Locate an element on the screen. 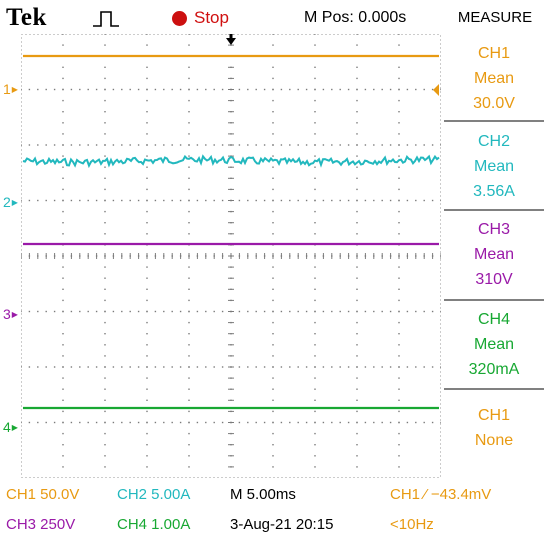  brand-logo: Tek is located at coordinates (26, 17).